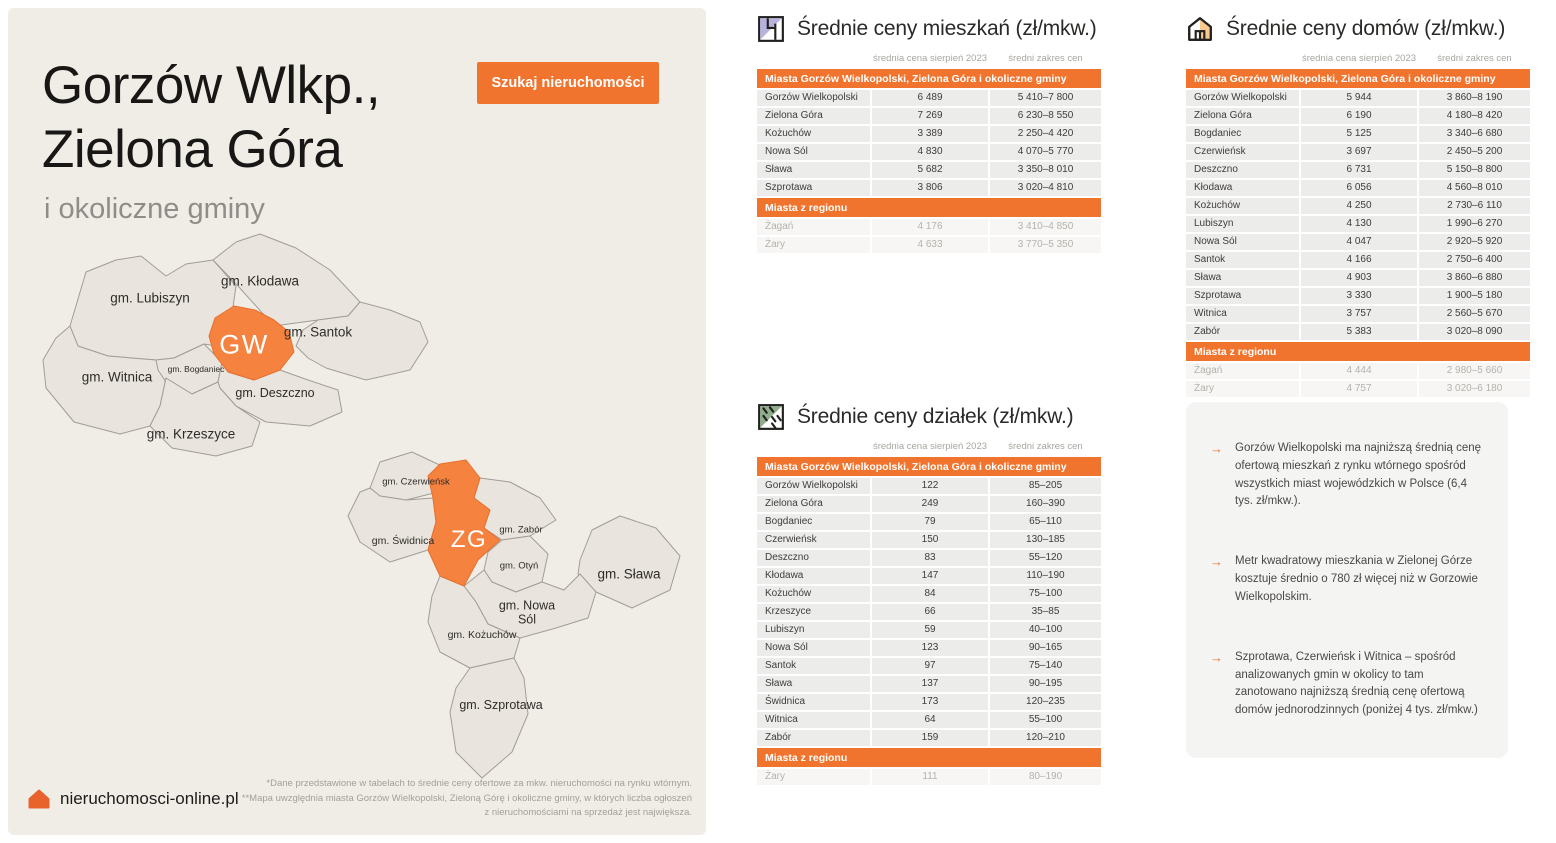 Image resolution: width=1556 pixels, height=843 pixels. Describe the element at coordinates (149, 798) in the screenshot. I see `brand-logo-text: nieruchomosci-online.pl` at that location.